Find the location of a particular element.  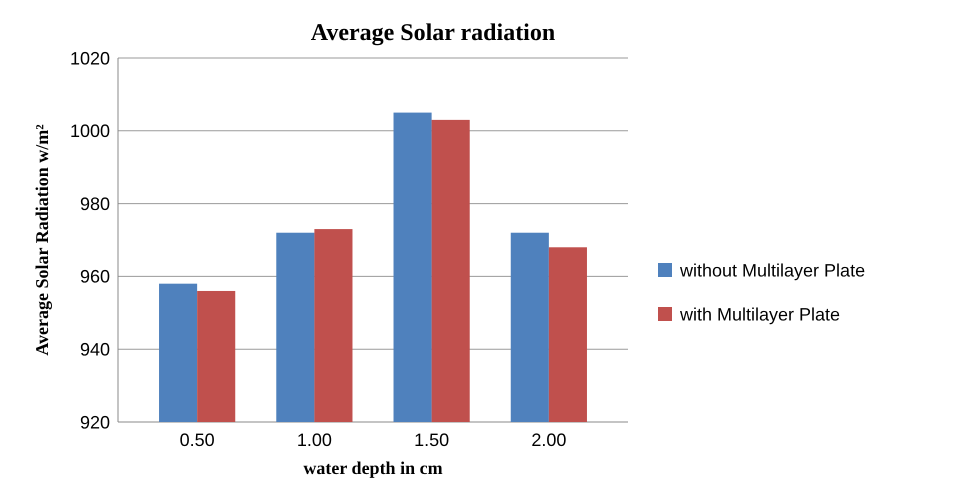

y-axis-title: Average Solar Radiation w/m² is located at coordinates (42, 240).